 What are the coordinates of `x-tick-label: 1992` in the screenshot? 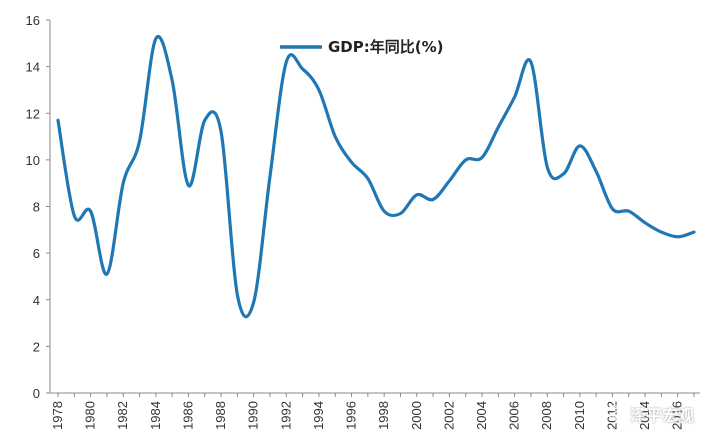 It's located at (285, 415).